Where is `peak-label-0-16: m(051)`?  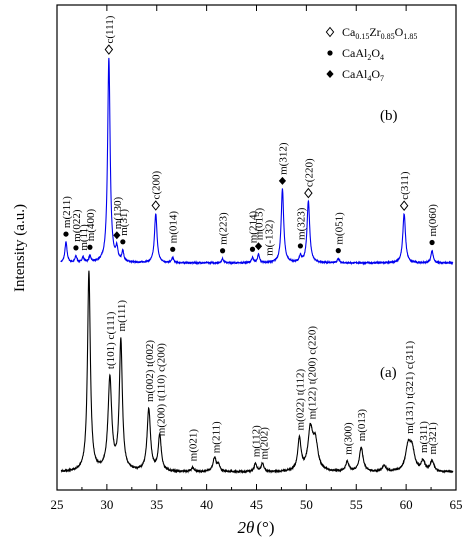
peak-label-0-16: m(051) is located at coordinates (339, 228).